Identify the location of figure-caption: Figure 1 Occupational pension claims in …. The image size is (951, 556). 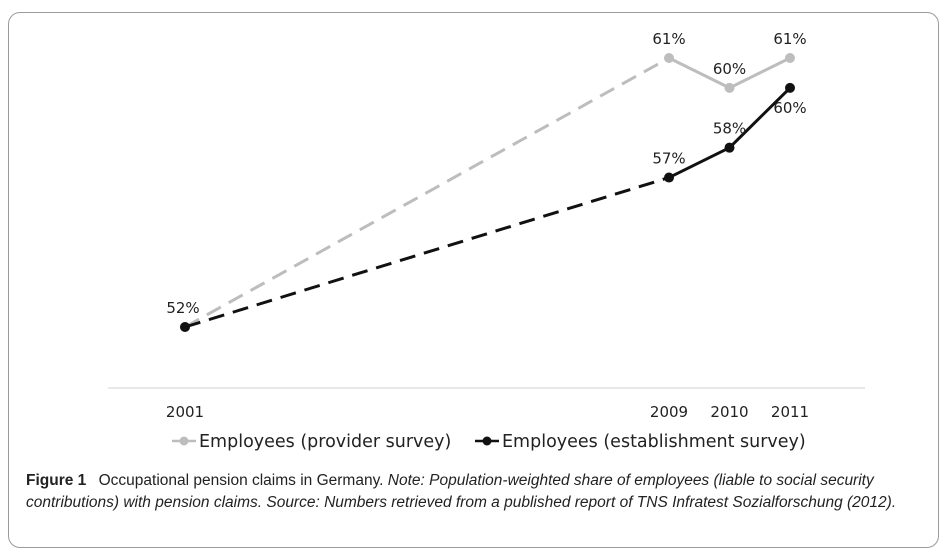
(476, 492).